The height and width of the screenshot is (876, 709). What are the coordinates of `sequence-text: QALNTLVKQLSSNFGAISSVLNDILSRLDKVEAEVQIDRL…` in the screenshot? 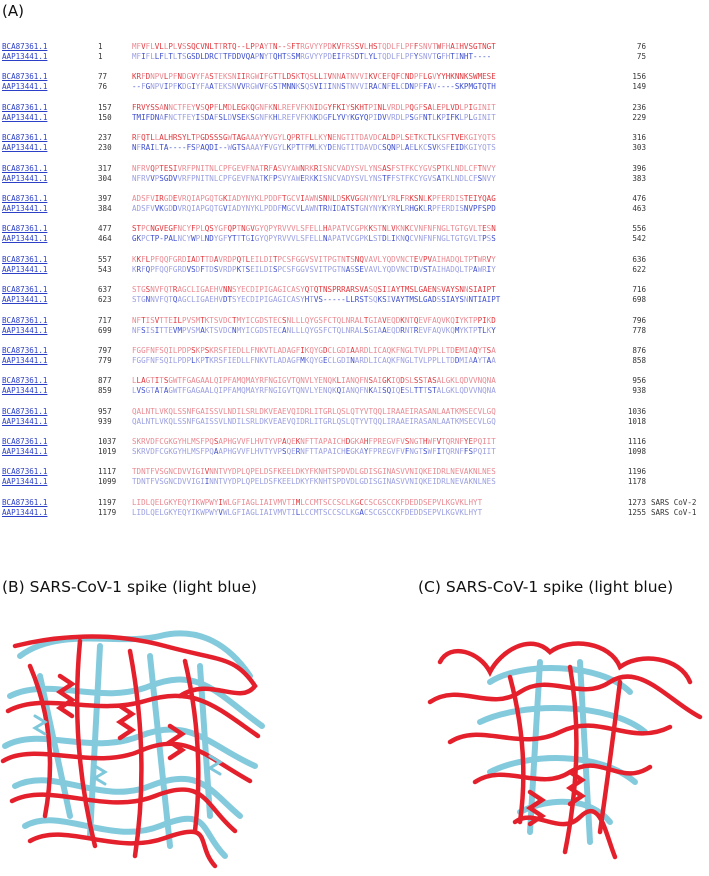 It's located at (314, 411).